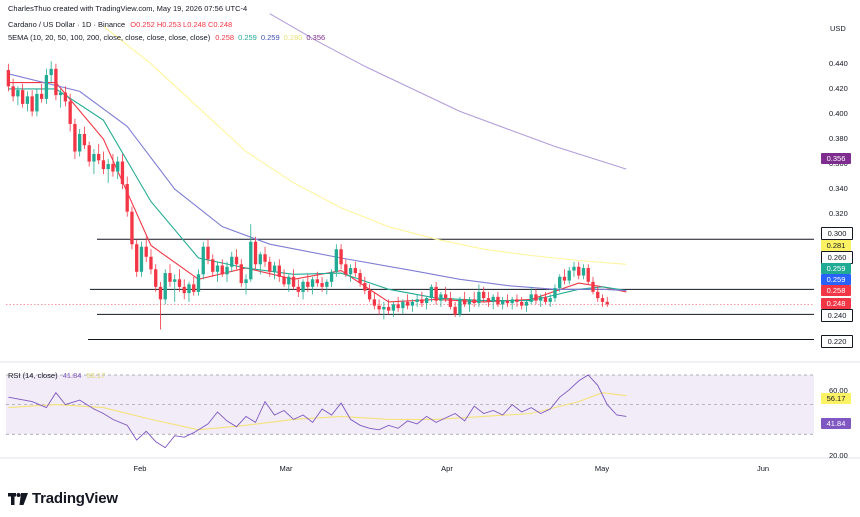 This screenshot has width=860, height=517. What do you see at coordinates (72, 375) in the screenshot?
I see `rsi-value: 41.84` at bounding box center [72, 375].